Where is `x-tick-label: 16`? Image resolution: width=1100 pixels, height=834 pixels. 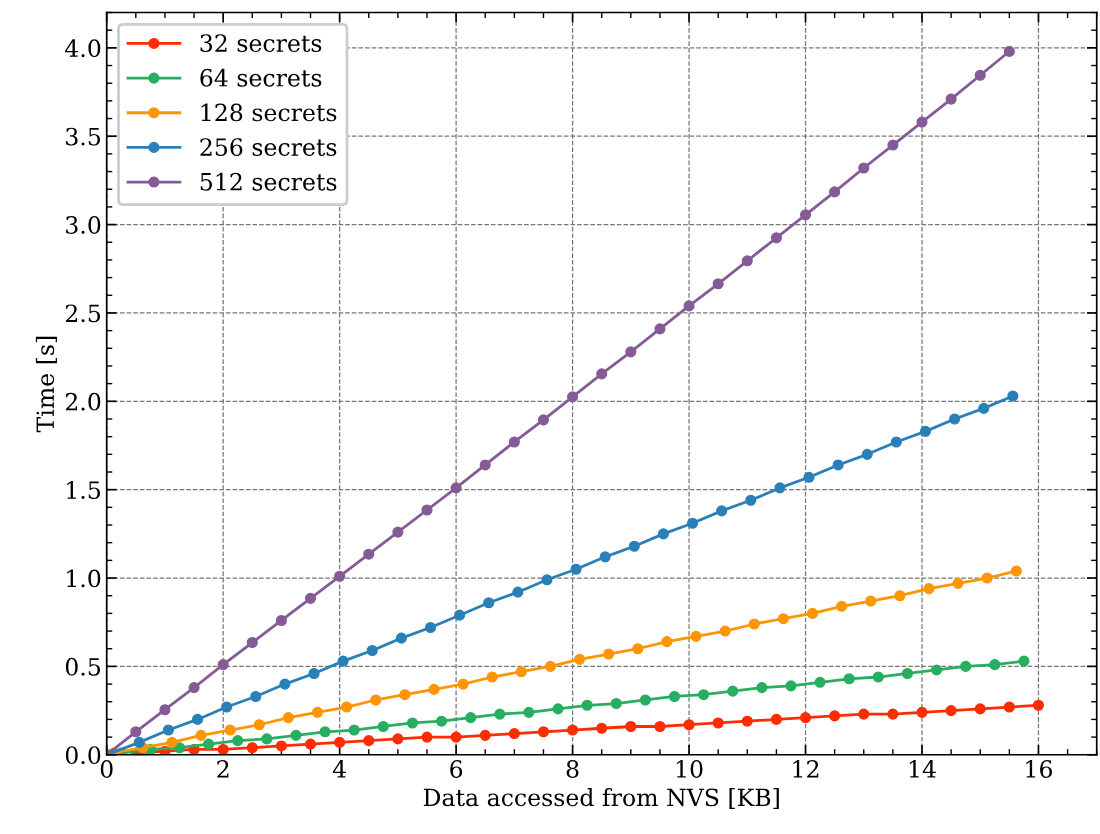
x-tick-label: 16 is located at coordinates (1039, 769).